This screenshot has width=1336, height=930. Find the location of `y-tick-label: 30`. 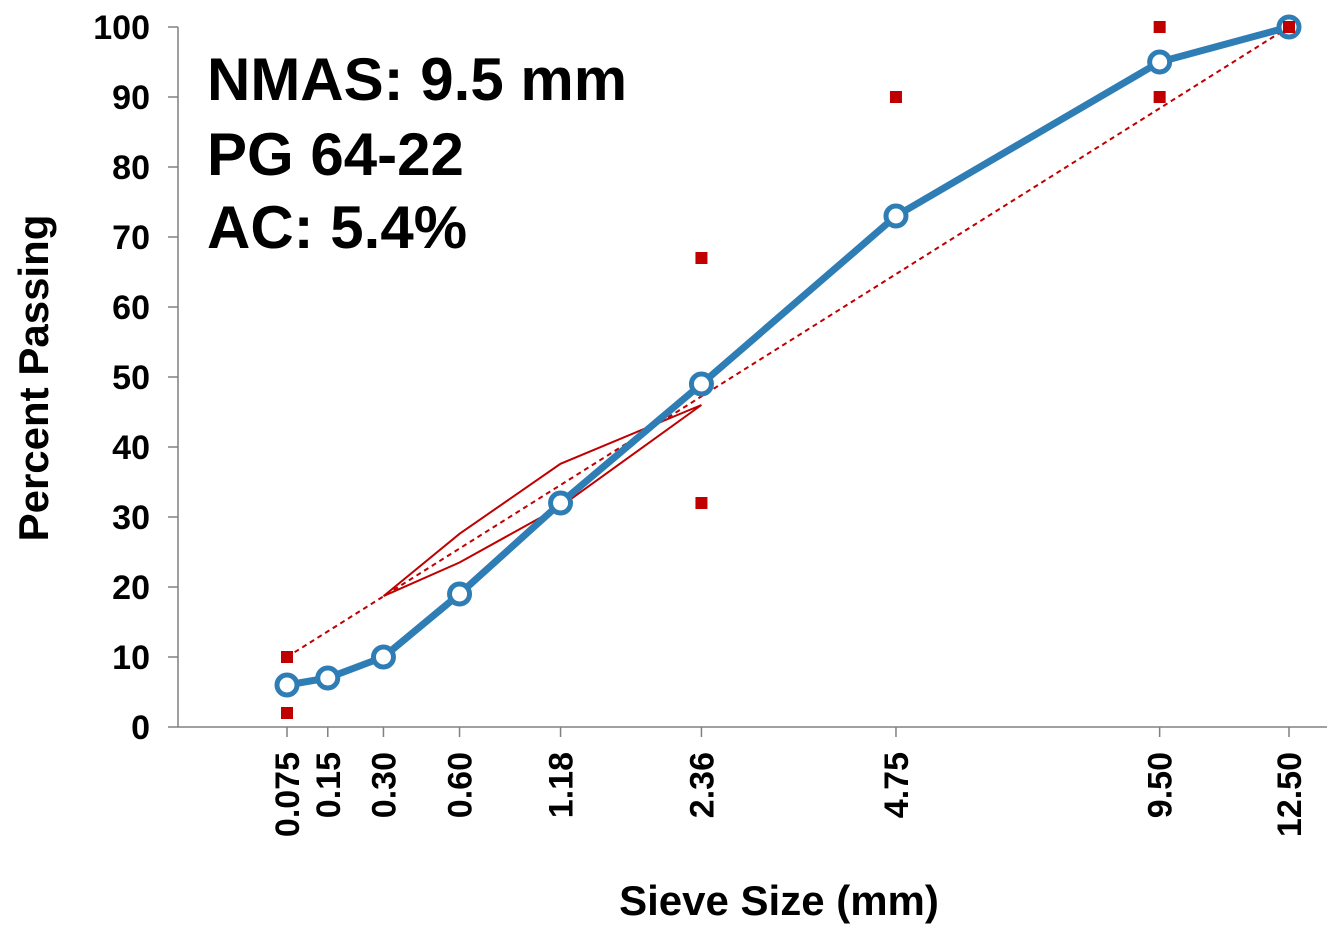

y-tick-label: 30 is located at coordinates (131, 518).